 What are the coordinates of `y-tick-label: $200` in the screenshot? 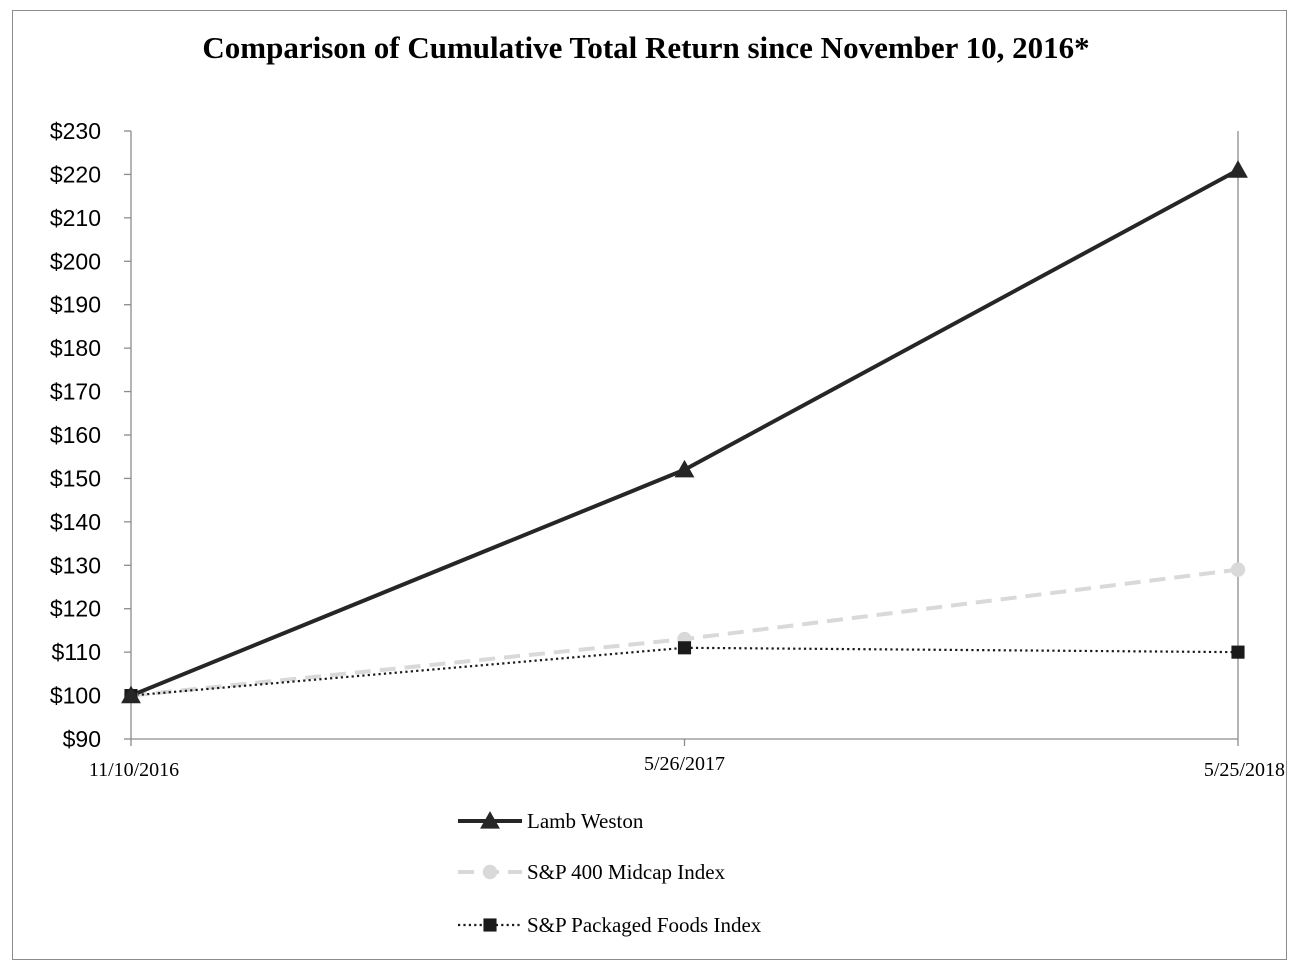 It's located at (75, 261).